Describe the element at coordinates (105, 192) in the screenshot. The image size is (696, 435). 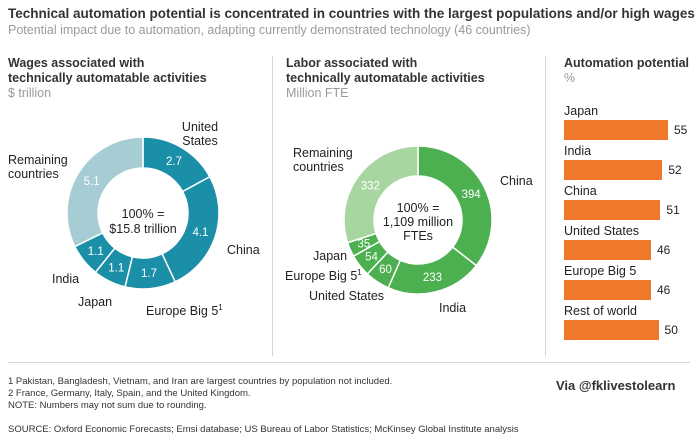
I see `wages-slice-remaining-countries` at that location.